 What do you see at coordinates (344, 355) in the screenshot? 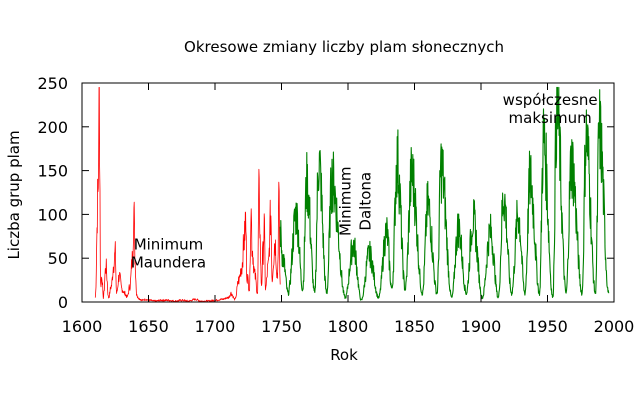
I see `x-axis-title: Rok` at bounding box center [344, 355].